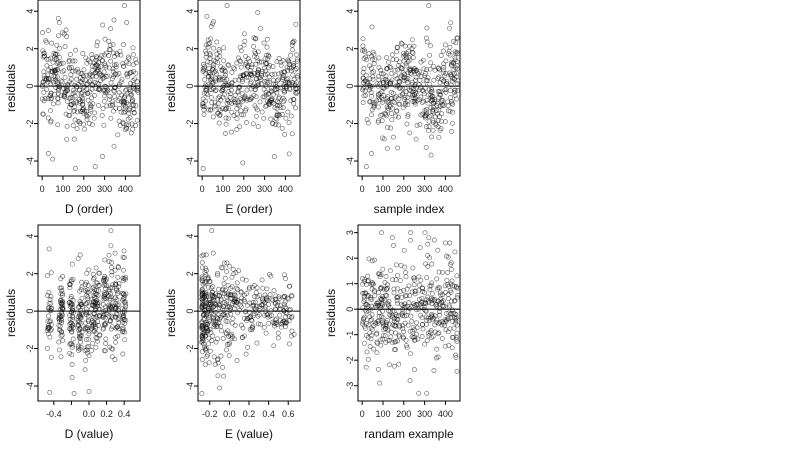  What do you see at coordinates (350, 161) in the screenshot?
I see `y-tick-label: -4` at bounding box center [350, 161].